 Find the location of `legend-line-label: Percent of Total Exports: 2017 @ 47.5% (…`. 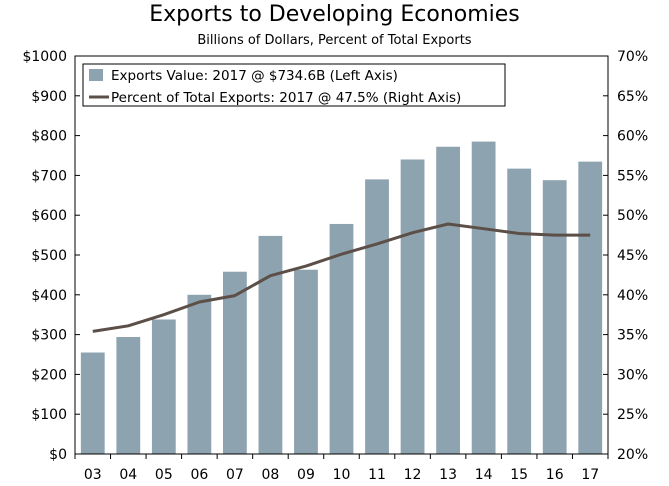

legend-line-label: Percent of Total Exports: 2017 @ 47.5% (… is located at coordinates (286, 98).